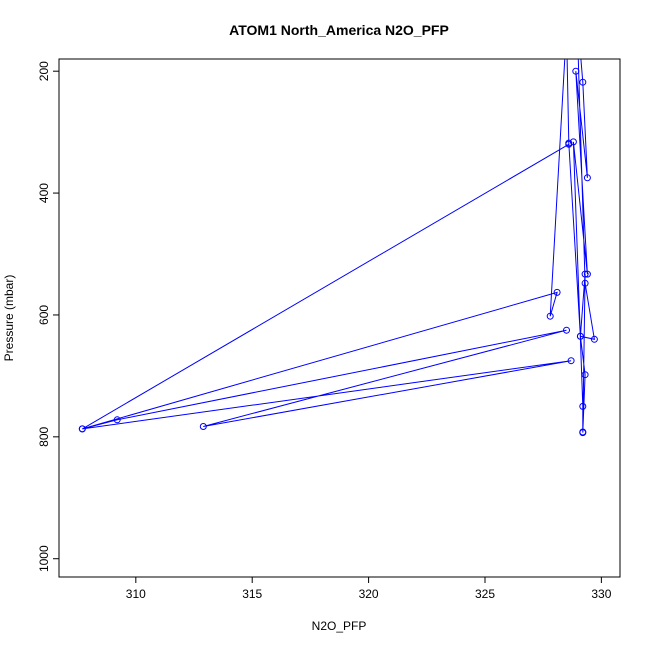  Describe the element at coordinates (252, 594) in the screenshot. I see `x-tick-label: 315` at that location.